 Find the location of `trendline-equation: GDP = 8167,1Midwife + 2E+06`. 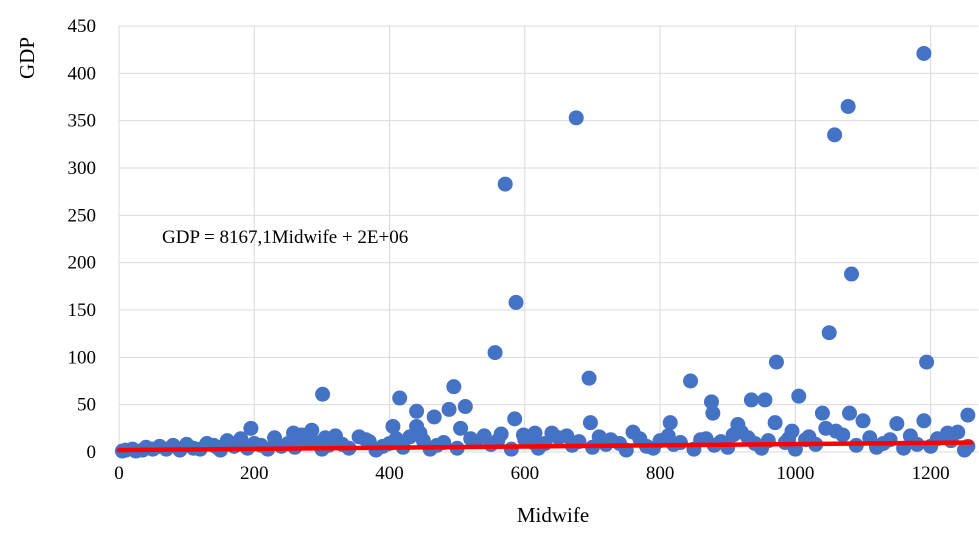

trendline-equation: GDP = 8167,1Midwife + 2E+06 is located at coordinates (285, 237).